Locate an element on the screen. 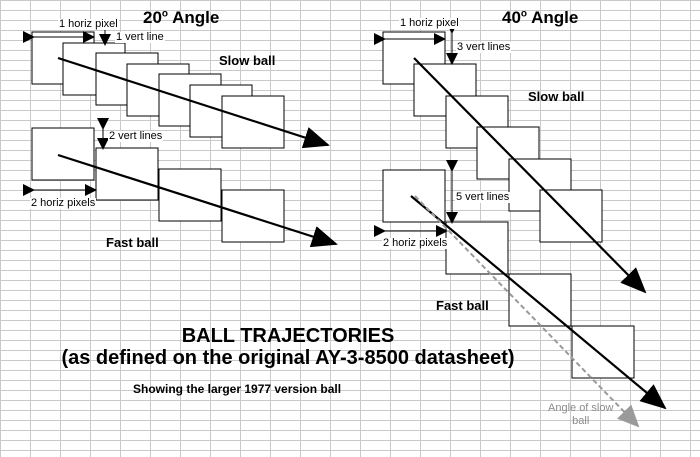 The height and width of the screenshot is (457, 700). left-horiz-pixels-label: 2 horiz pixels is located at coordinates (63, 203).